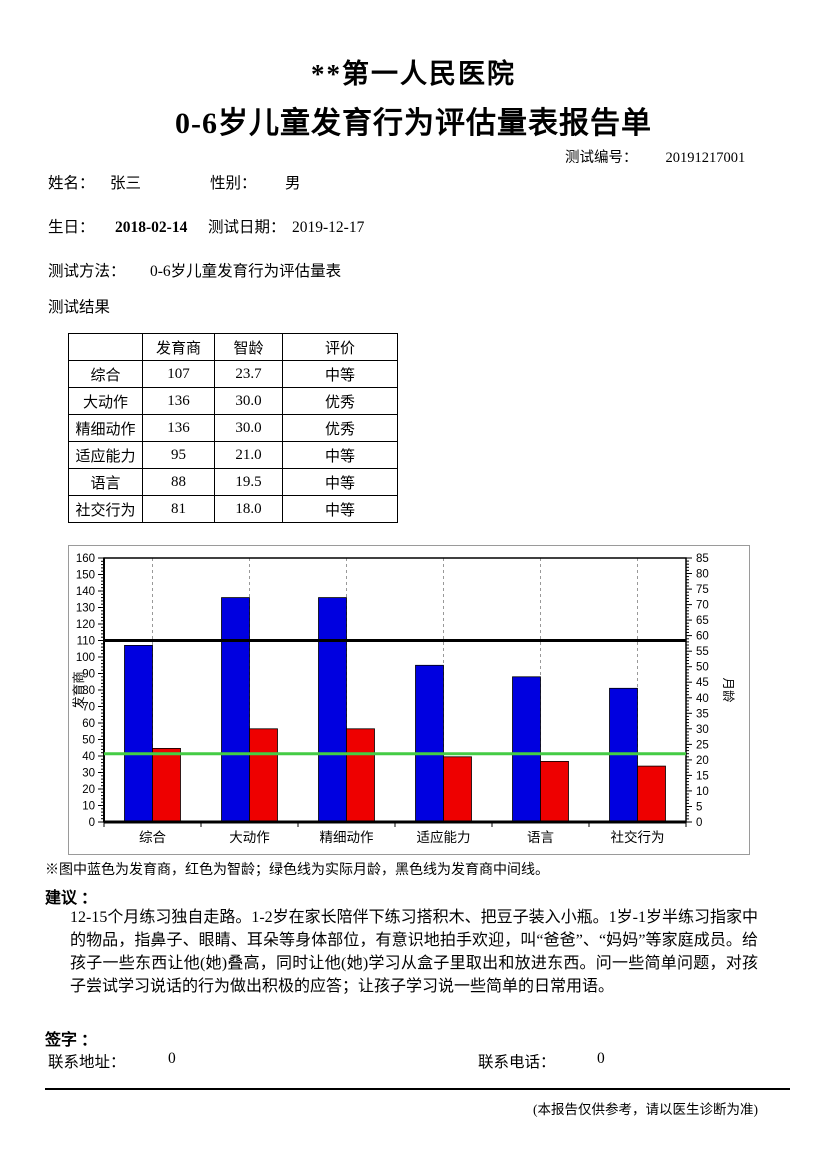 This screenshot has height=1170, width=827. I want to click on table-header-cell: 发育商, so click(178, 347).